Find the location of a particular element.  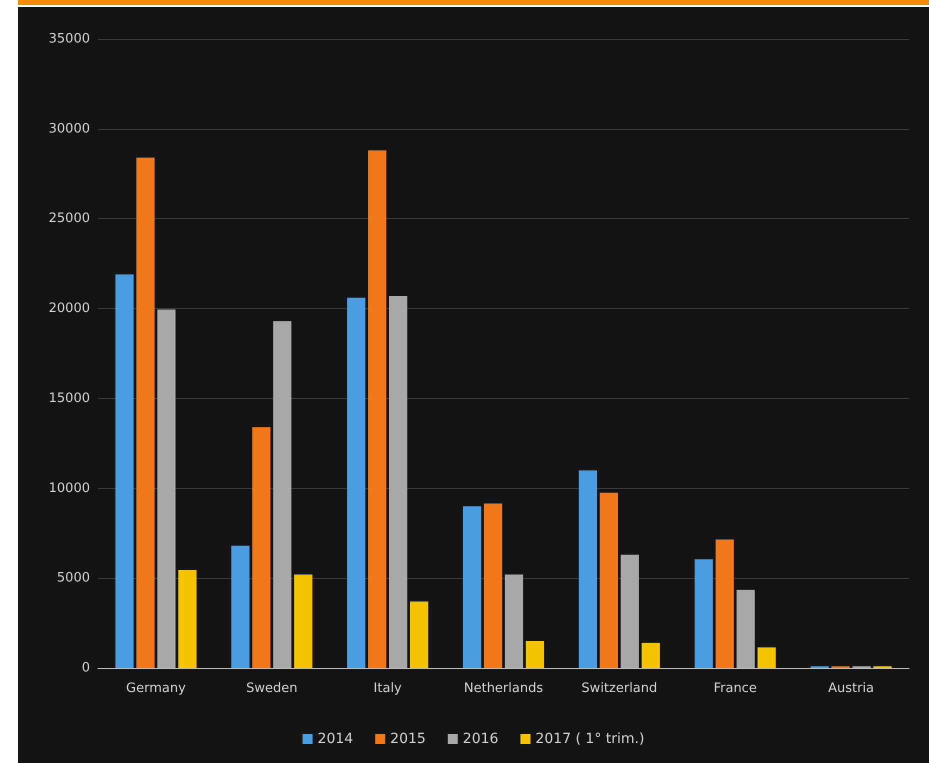

x-tick-label: Italy is located at coordinates (388, 688).